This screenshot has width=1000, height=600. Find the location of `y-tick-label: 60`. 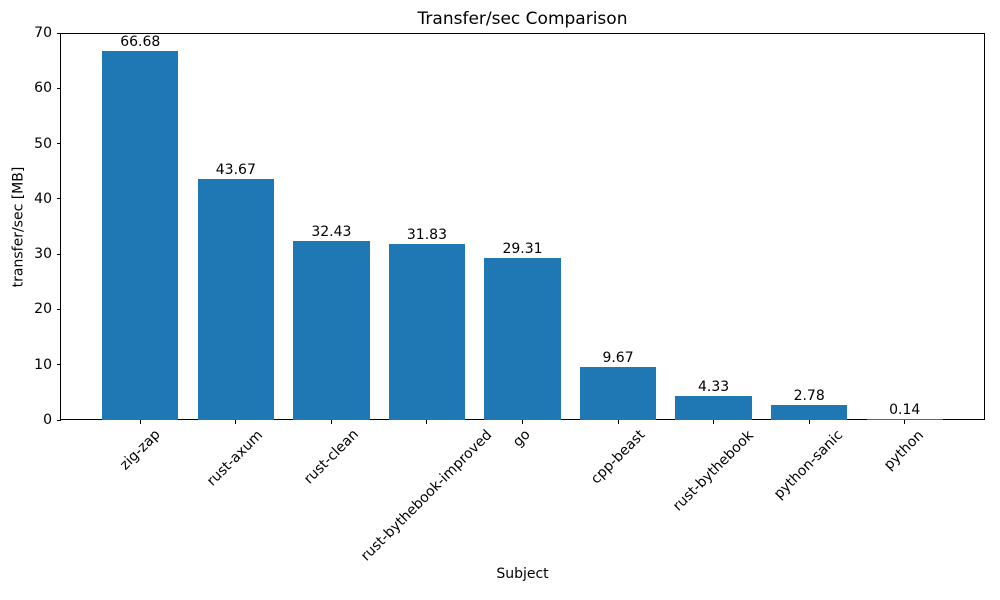

y-tick-label: 60 is located at coordinates (43, 88).